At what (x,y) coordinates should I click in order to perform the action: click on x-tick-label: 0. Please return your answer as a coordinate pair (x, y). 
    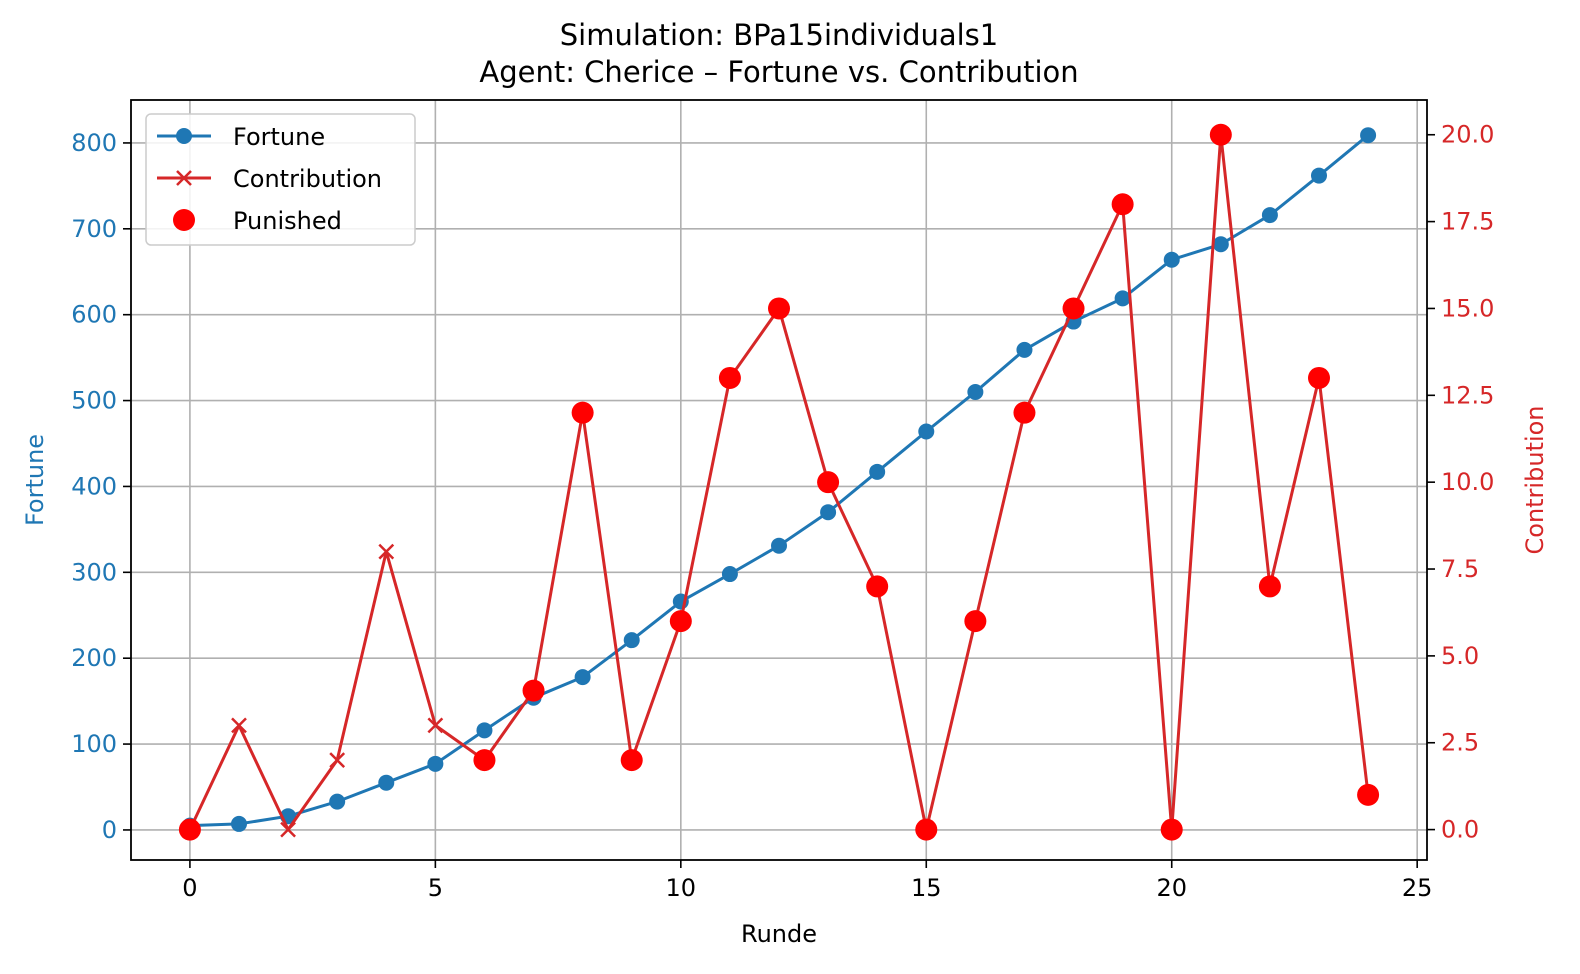
    Looking at the image, I should click on (189, 888).